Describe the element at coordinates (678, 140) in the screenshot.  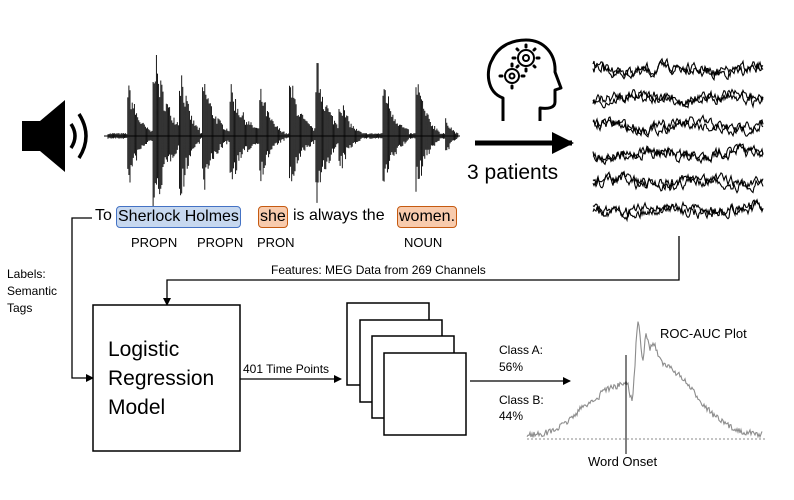
I see `meg-traces` at that location.